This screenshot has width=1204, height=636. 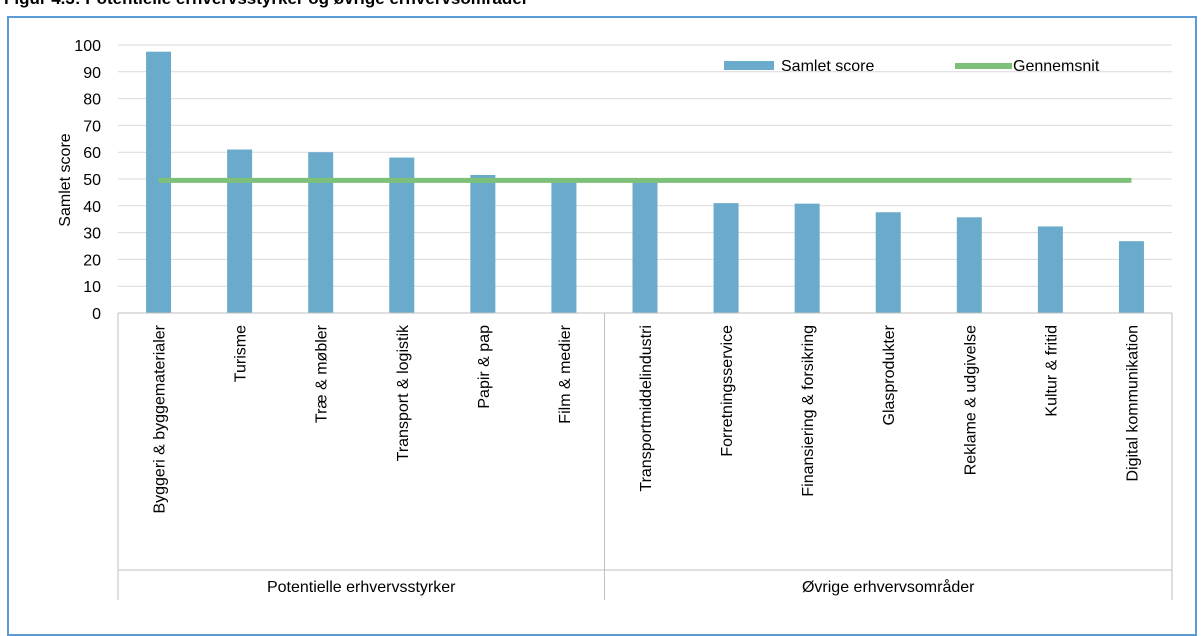 I want to click on y-tick-label: 50, so click(x=92, y=180).